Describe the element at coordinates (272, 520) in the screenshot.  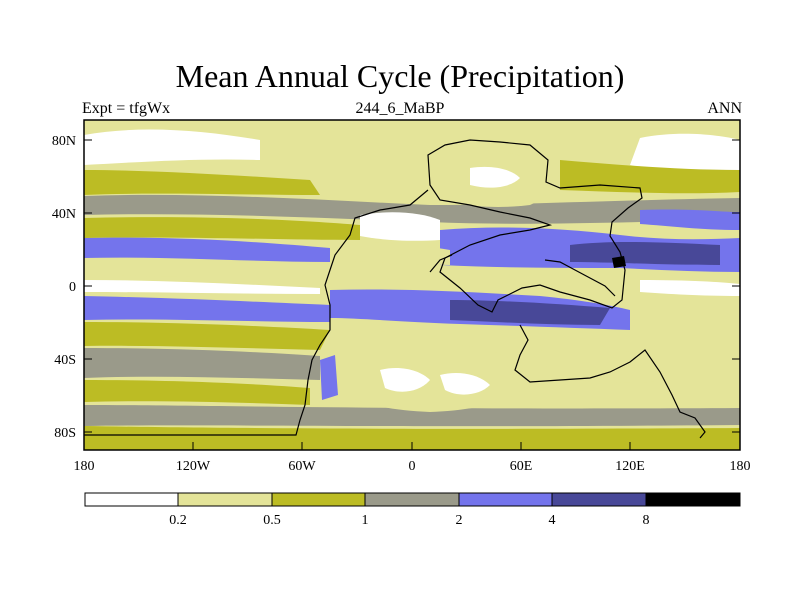
I see `colorbar-label: 0.5` at that location.